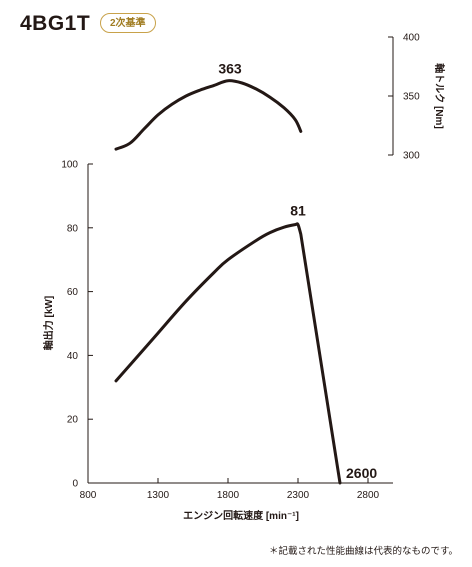 Image resolution: width=472 pixels, height=567 pixels. Describe the element at coordinates (73, 356) in the screenshot. I see `power-y-tick-label: 40` at that location.